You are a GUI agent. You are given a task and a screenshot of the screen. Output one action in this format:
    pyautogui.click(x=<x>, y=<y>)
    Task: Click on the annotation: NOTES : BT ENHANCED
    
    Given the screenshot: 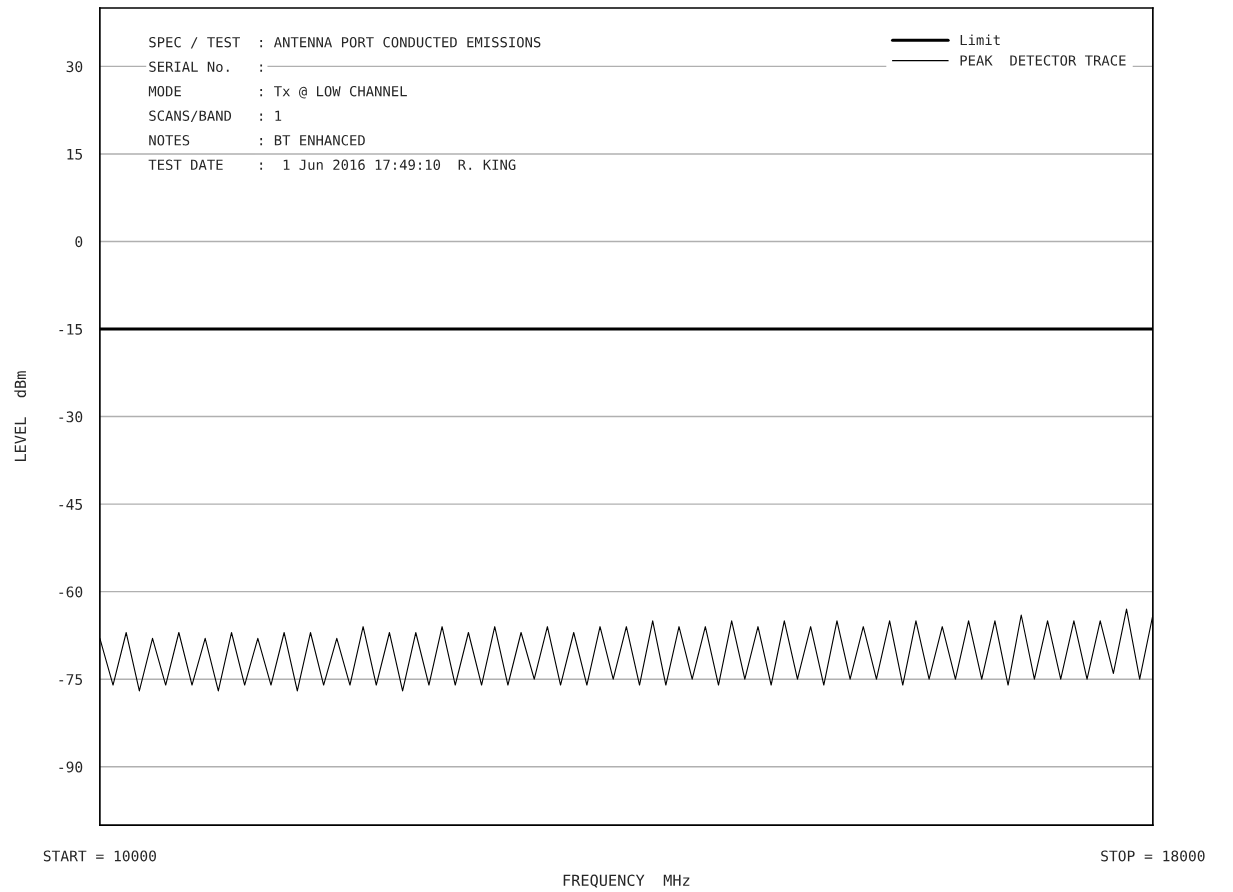 What is the action you would take?
    pyautogui.click(x=257, y=140)
    